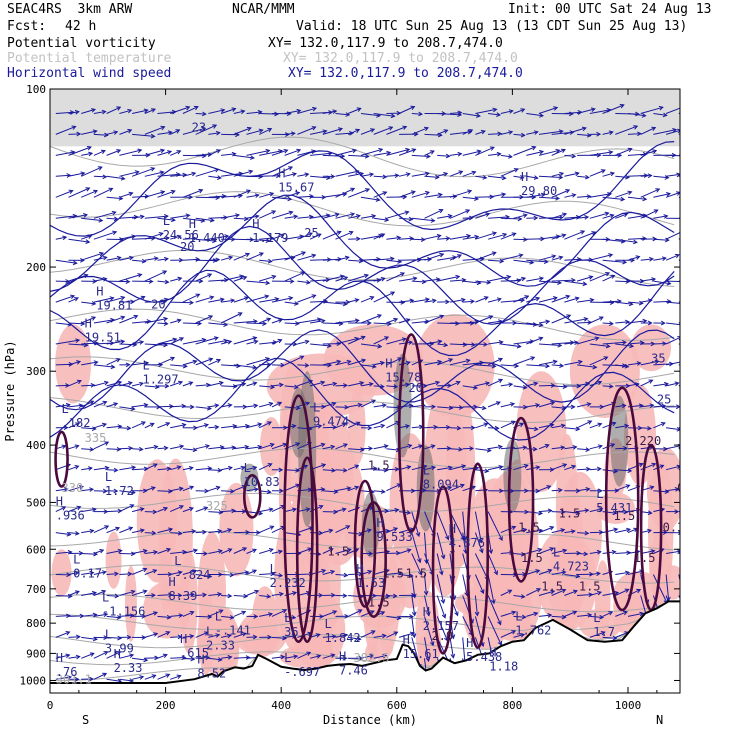  I want to click on low-marker: L, so click(108, 477).